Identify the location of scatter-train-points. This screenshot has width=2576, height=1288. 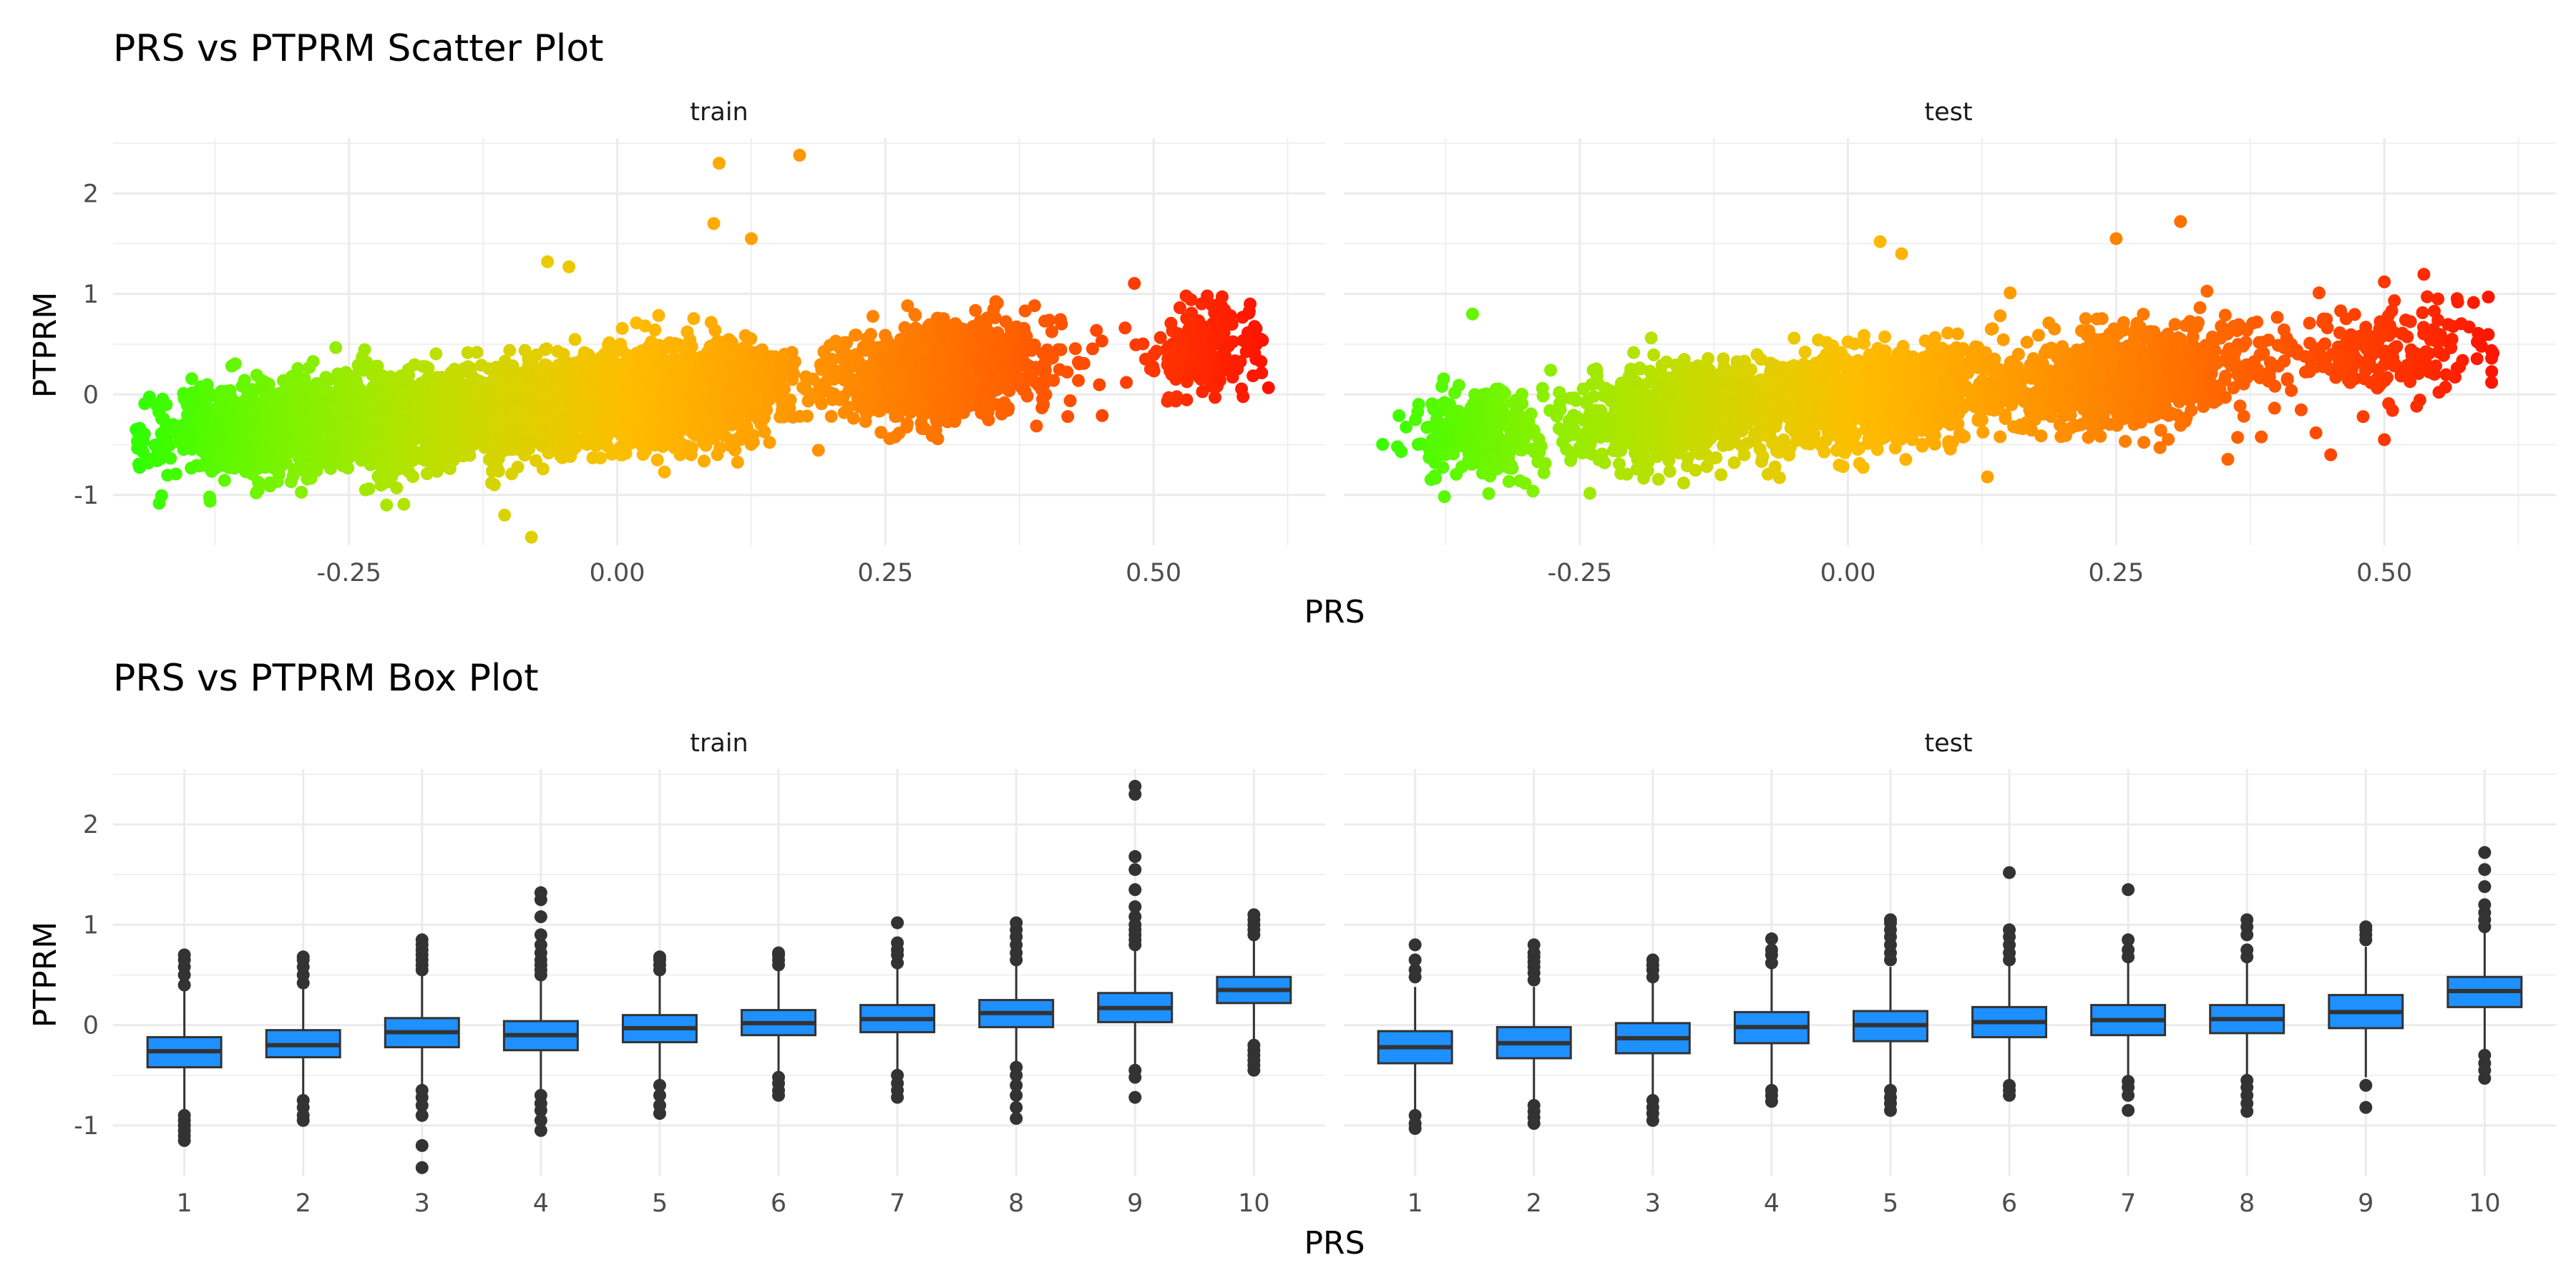
(702, 346).